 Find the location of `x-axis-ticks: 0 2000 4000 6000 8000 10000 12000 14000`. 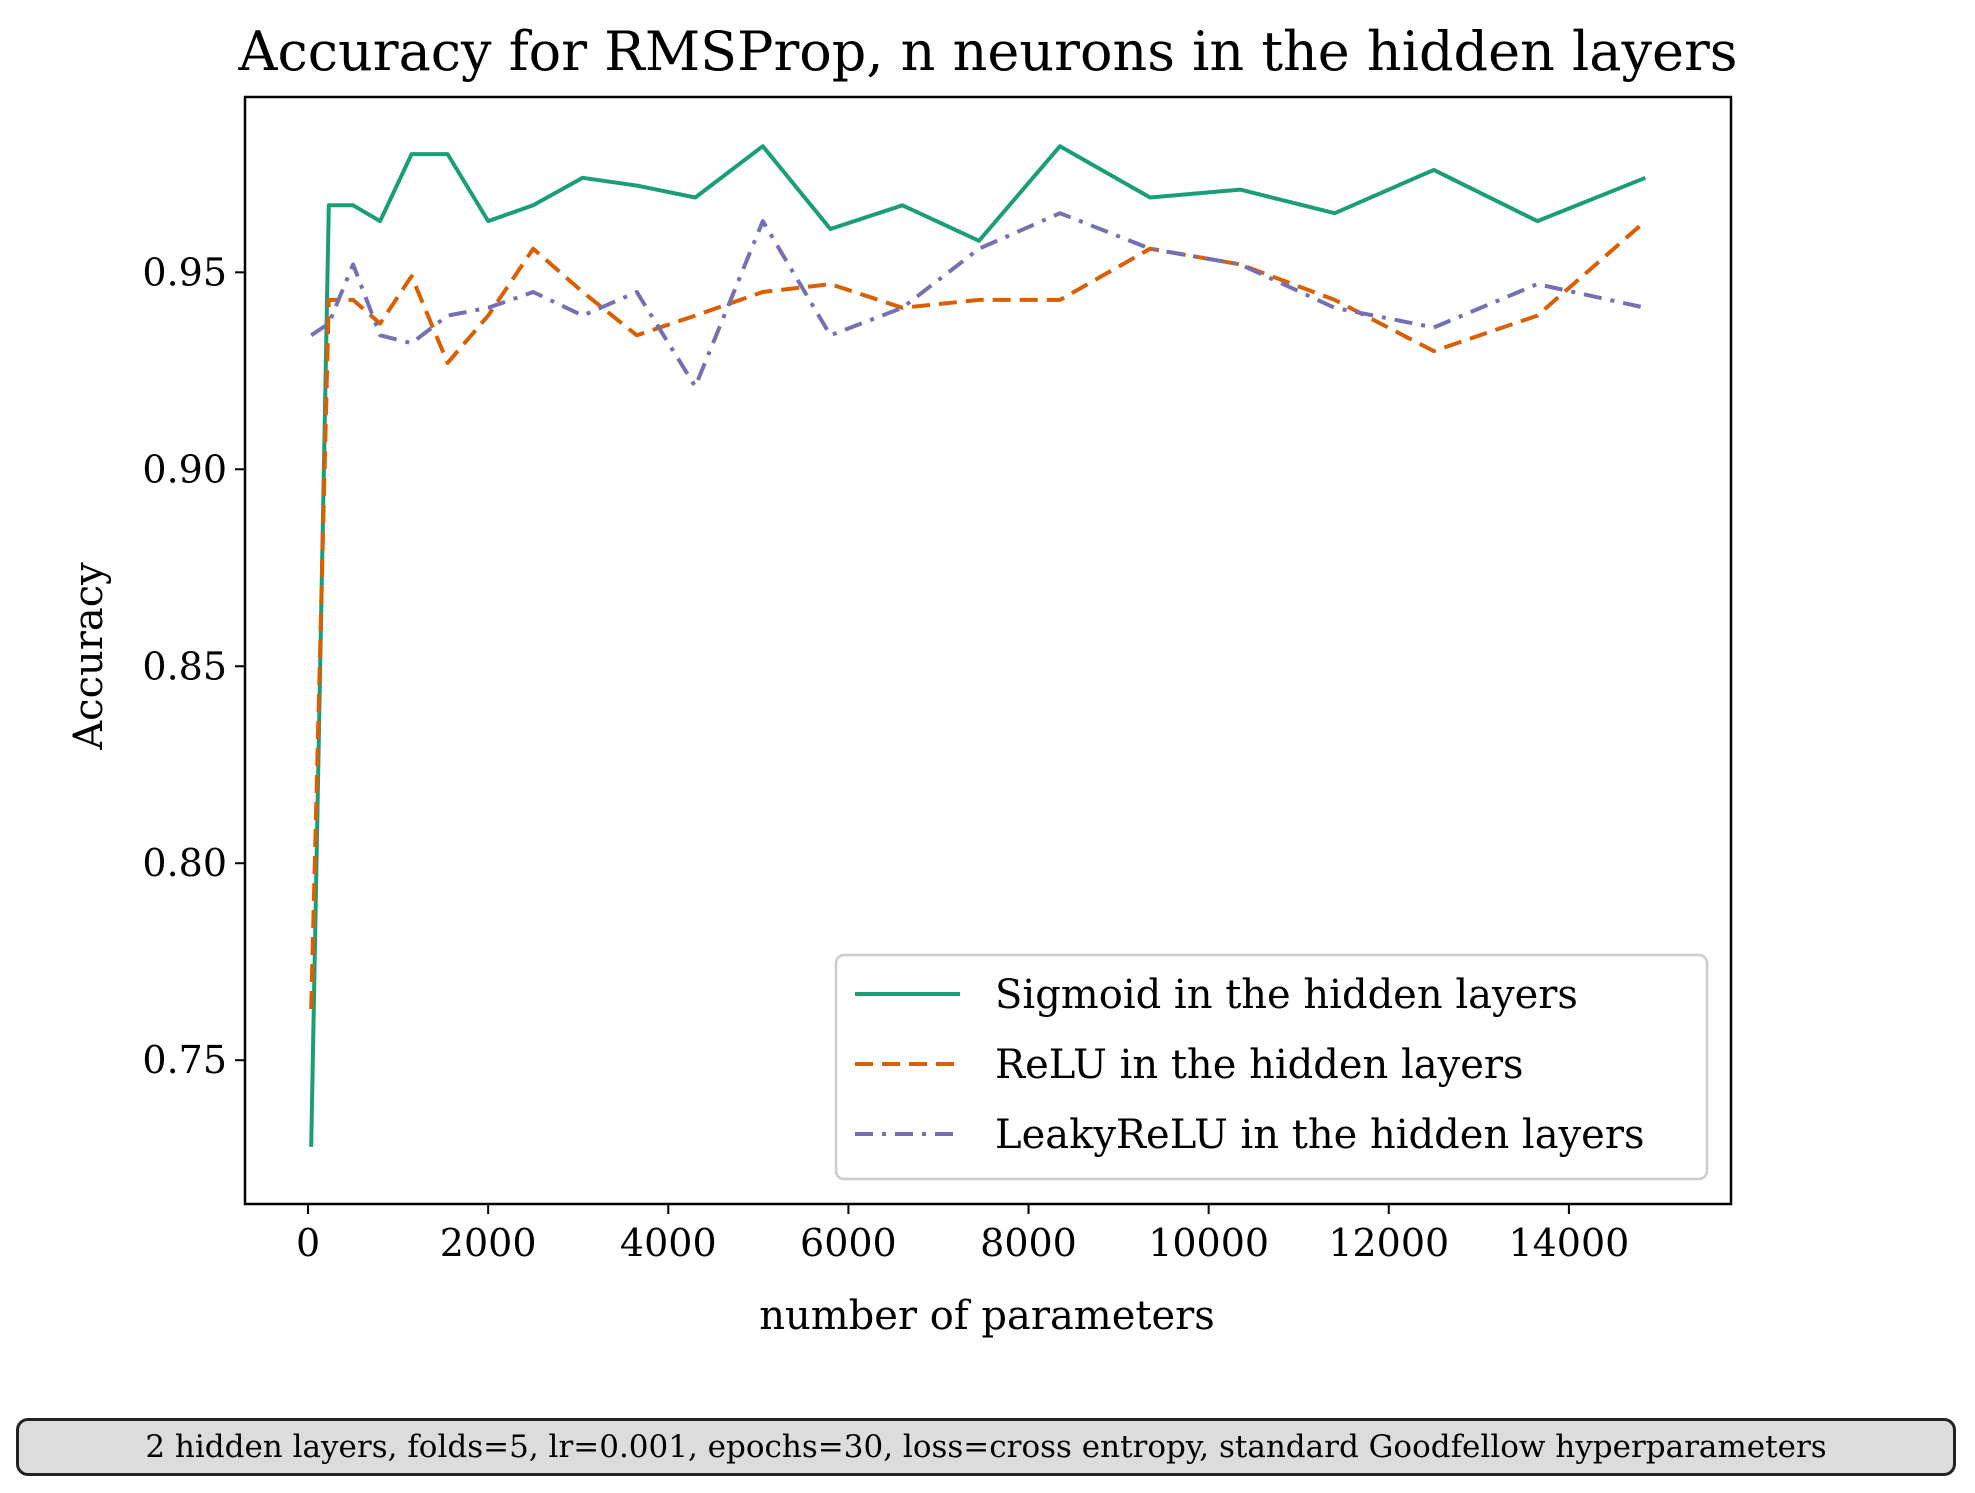

x-axis-ticks: 0 2000 4000 6000 8000 10000 12000 14000 is located at coordinates (962, 1234).